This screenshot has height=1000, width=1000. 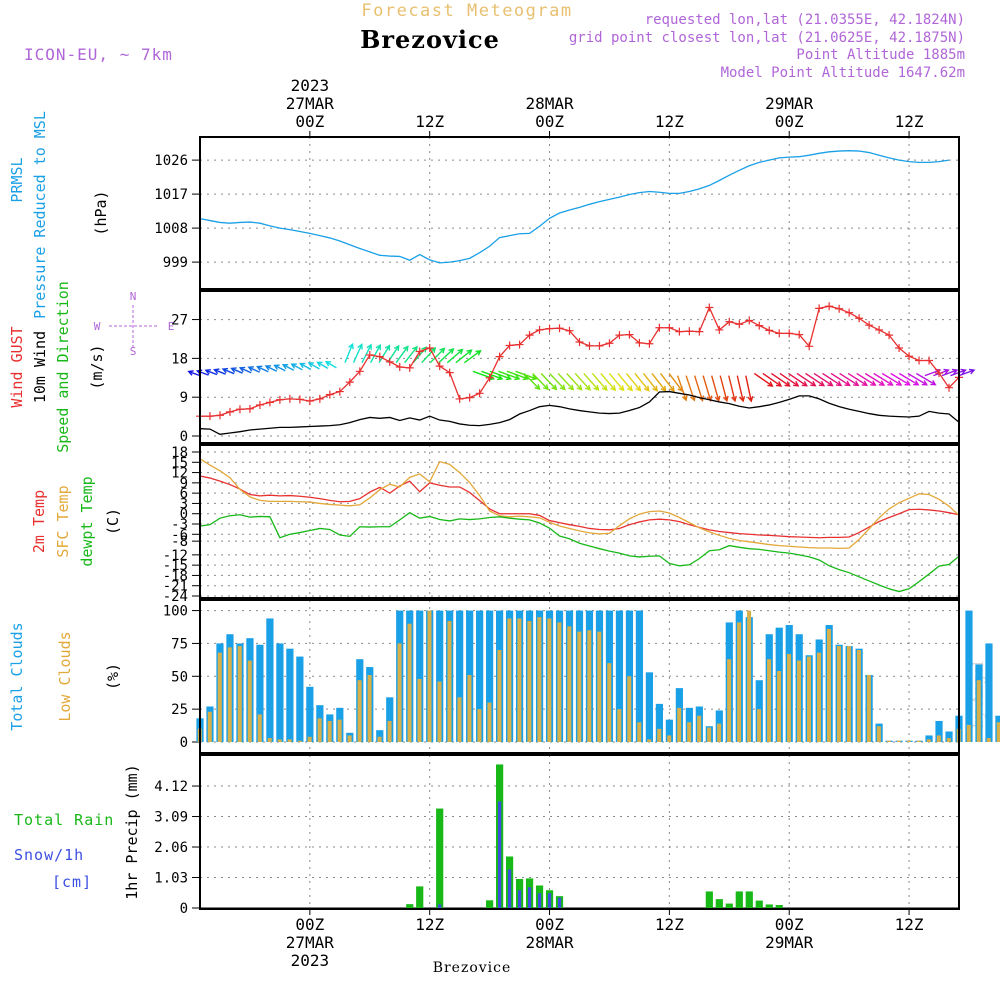 What do you see at coordinates (184, 398) in the screenshot?
I see `ytick-label: 9` at bounding box center [184, 398].